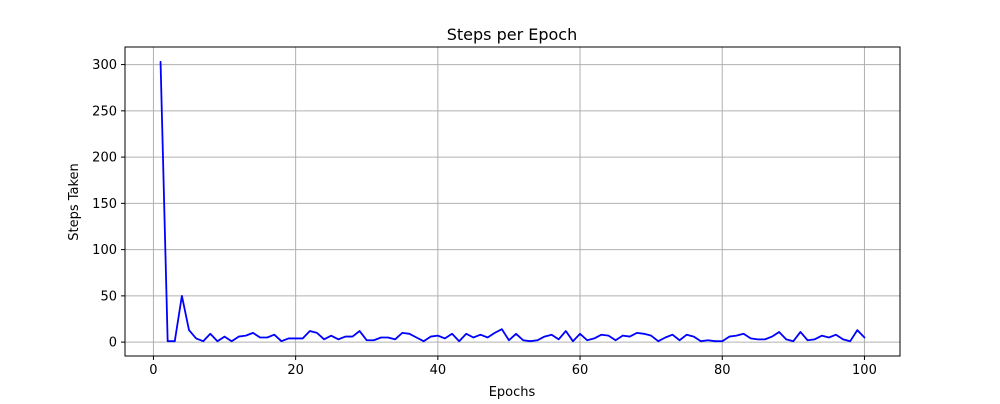 Image resolution: width=1000 pixels, height=404 pixels. Describe the element at coordinates (722, 370) in the screenshot. I see `x-tick-label: 80` at that location.